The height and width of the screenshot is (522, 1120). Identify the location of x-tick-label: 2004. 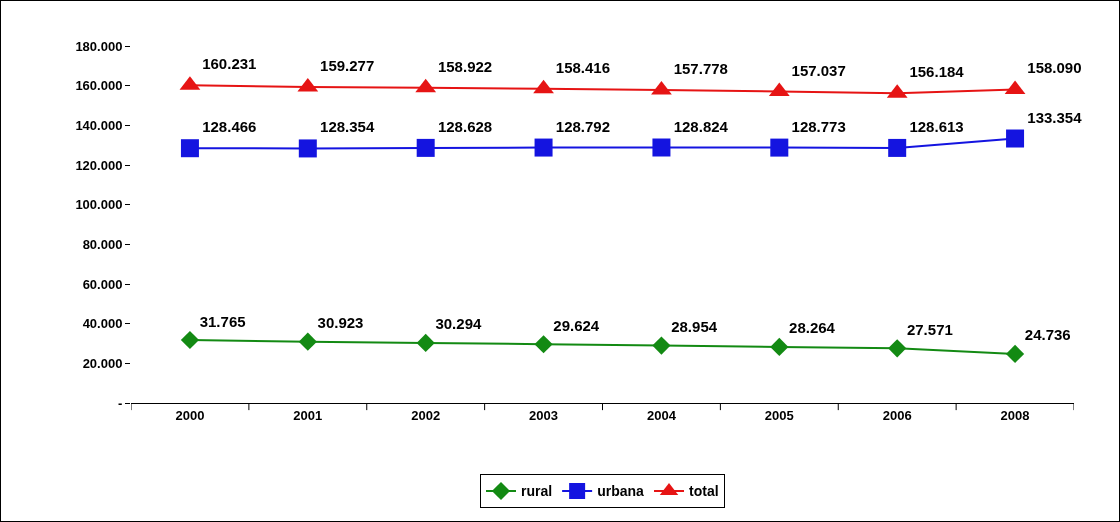
(661, 415).